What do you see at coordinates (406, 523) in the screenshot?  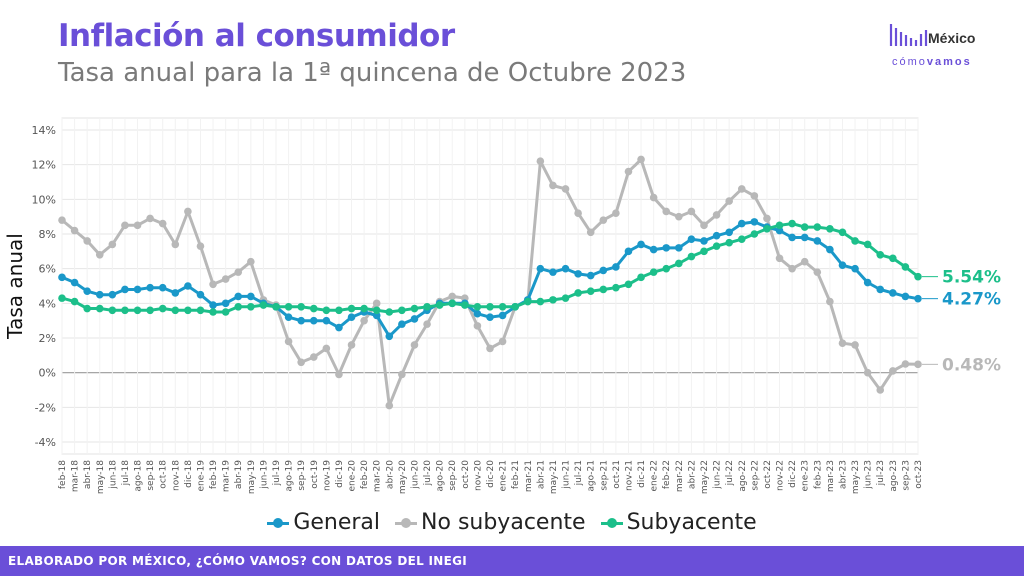 I see `legend-marker-no-subyacente` at bounding box center [406, 523].